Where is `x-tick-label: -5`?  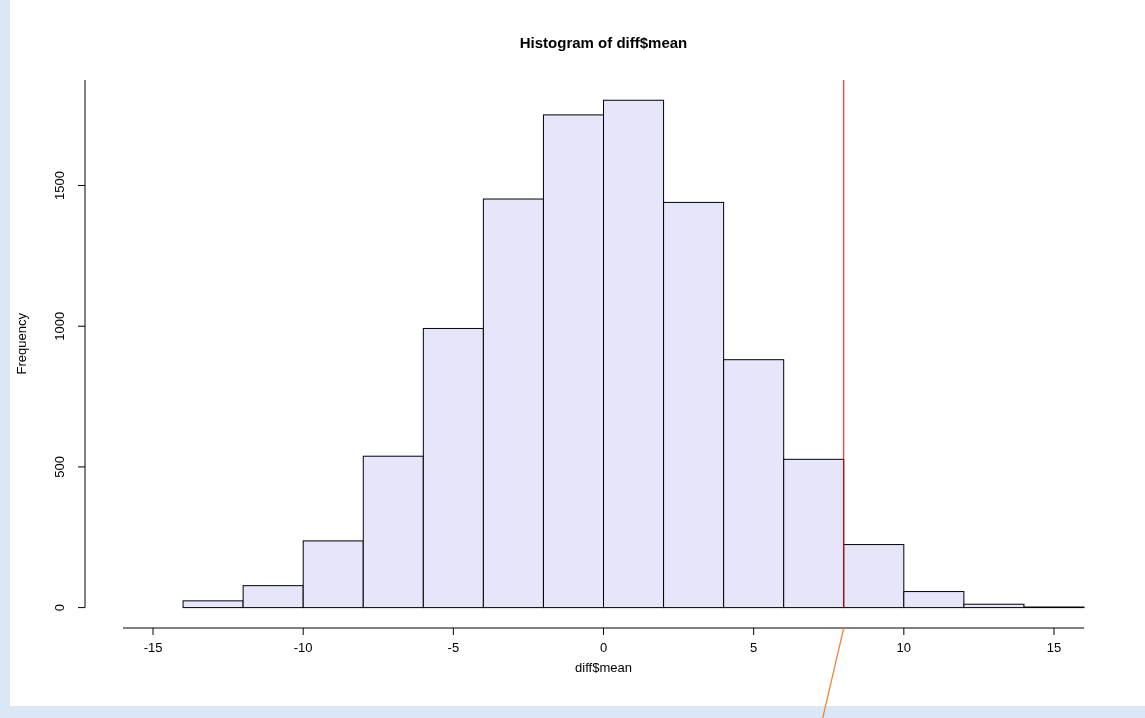 x-tick-label: -5 is located at coordinates (453, 647).